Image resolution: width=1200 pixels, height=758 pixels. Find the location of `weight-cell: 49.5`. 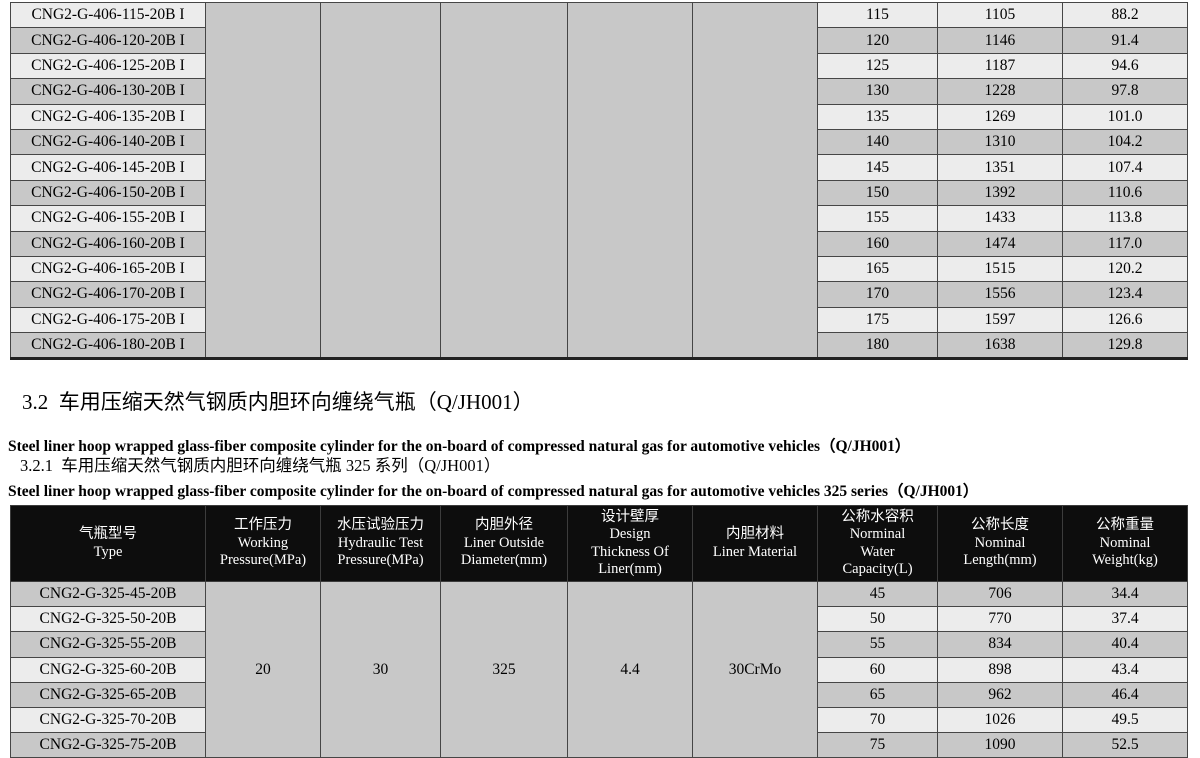

weight-cell: 49.5 is located at coordinates (1125, 720).